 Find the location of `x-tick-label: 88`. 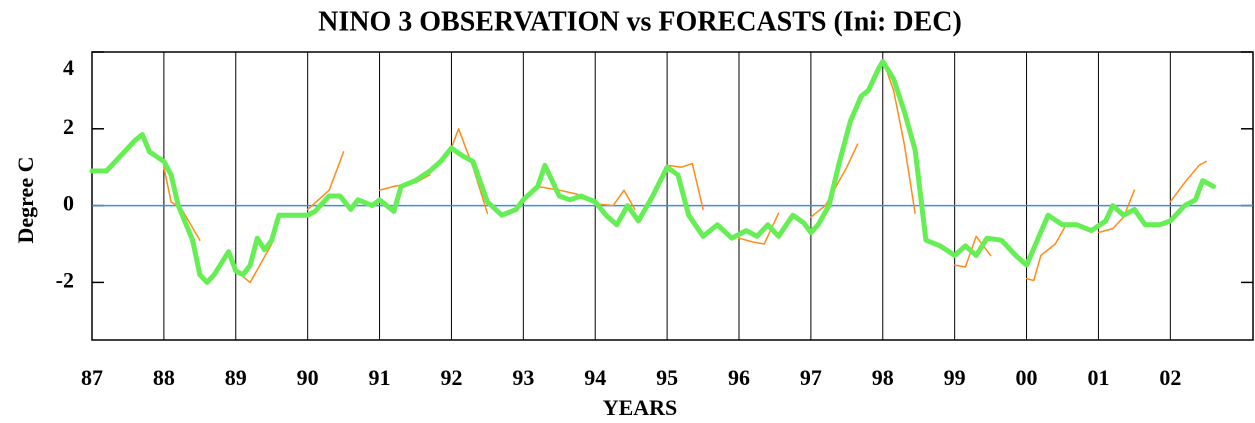

x-tick-label: 88 is located at coordinates (164, 377).